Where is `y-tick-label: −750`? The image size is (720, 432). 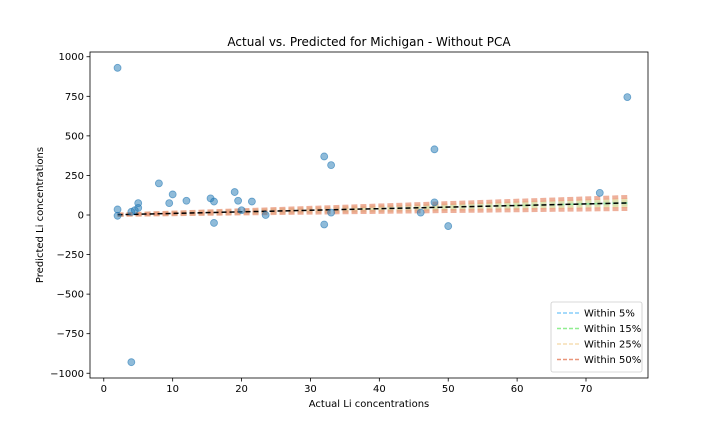
y-tick-label: −750 is located at coordinates (70, 334).